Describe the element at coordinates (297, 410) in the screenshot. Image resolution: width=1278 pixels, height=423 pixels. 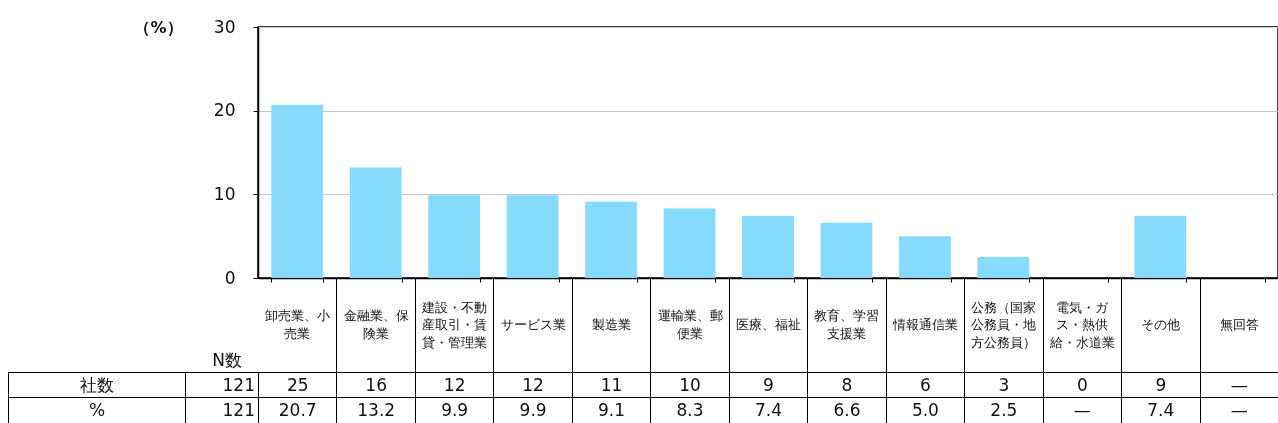
I see `data-label: 20.7` at that location.